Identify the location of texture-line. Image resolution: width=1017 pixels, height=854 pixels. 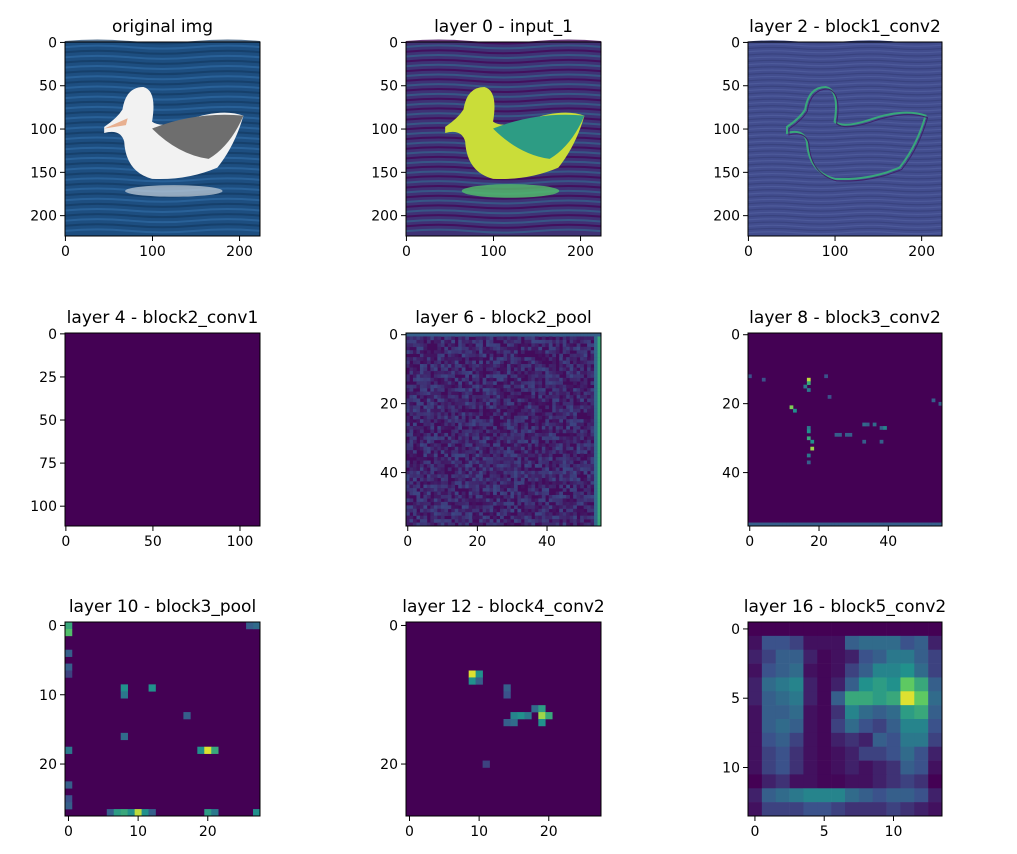
(845, 200).